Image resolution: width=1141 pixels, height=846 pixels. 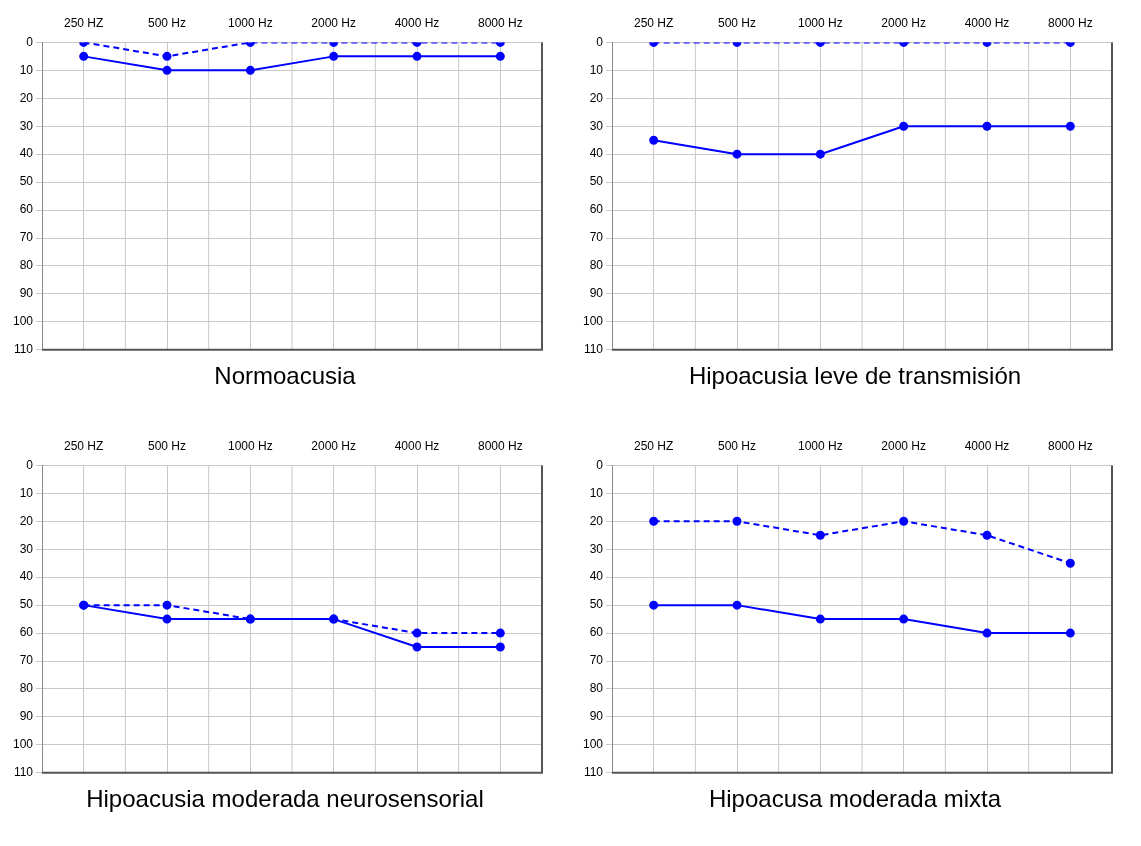 I want to click on text: Hipoacusia leve de transmisión, so click(x=855, y=376).